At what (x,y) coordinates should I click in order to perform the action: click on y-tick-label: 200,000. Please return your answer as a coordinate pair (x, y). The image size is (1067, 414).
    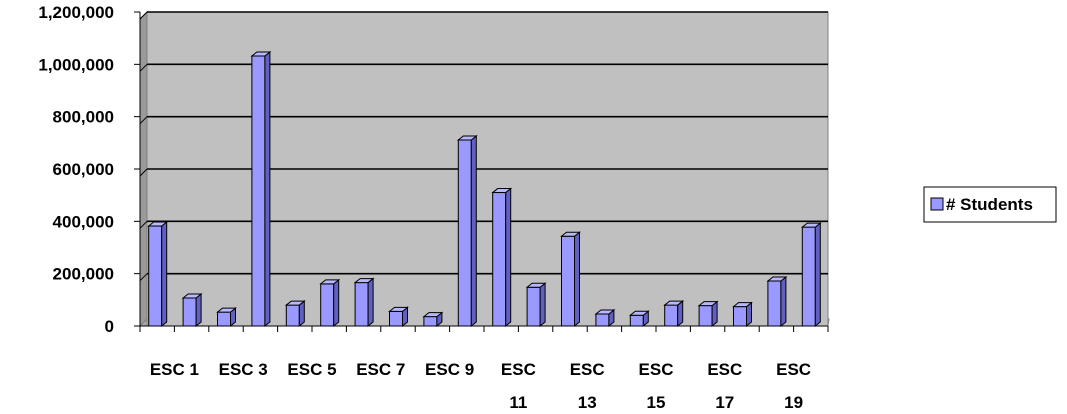
    Looking at the image, I should click on (83, 274).